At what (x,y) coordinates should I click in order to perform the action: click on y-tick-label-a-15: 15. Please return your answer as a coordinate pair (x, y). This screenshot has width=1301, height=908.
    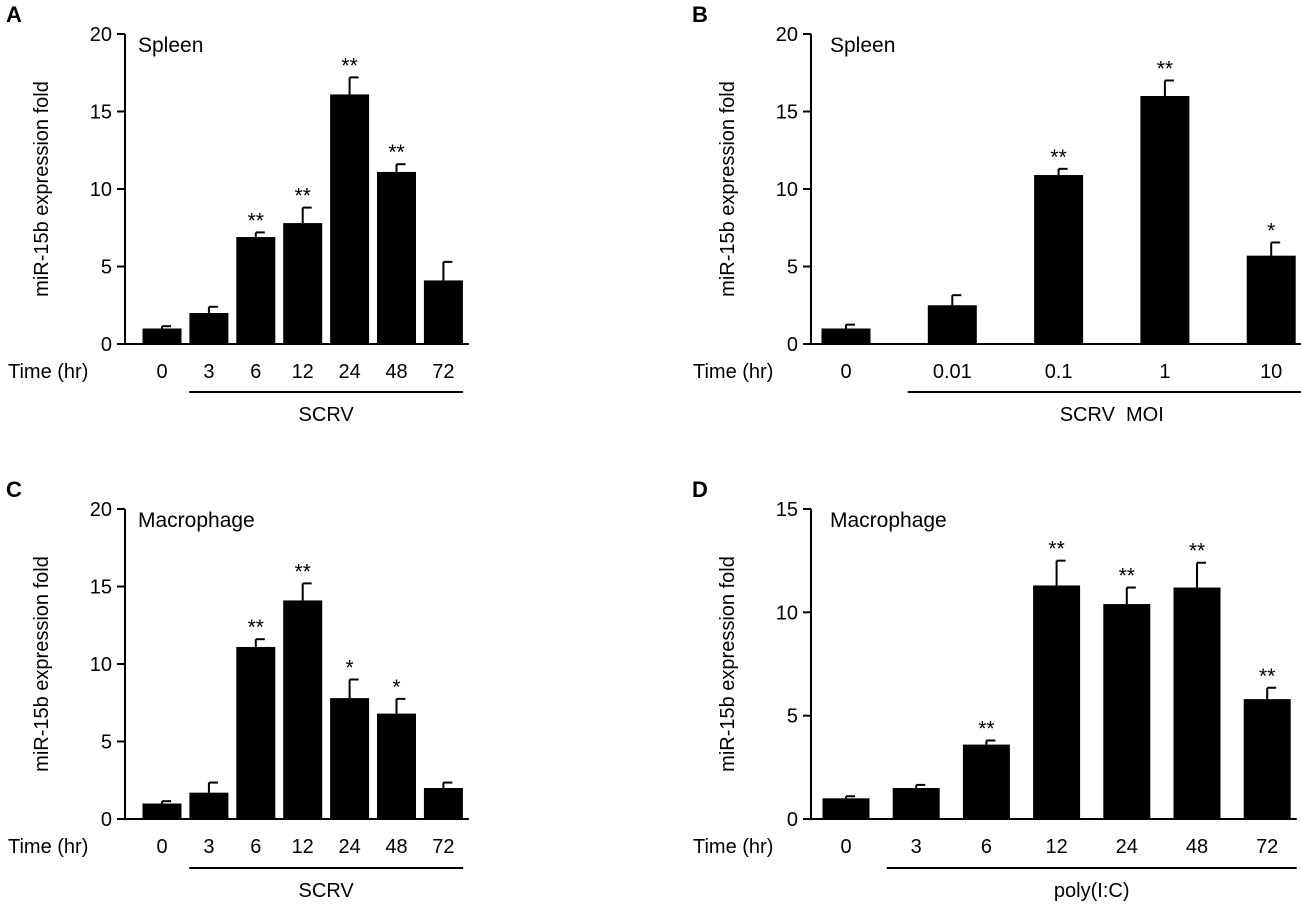
    Looking at the image, I should click on (101, 113).